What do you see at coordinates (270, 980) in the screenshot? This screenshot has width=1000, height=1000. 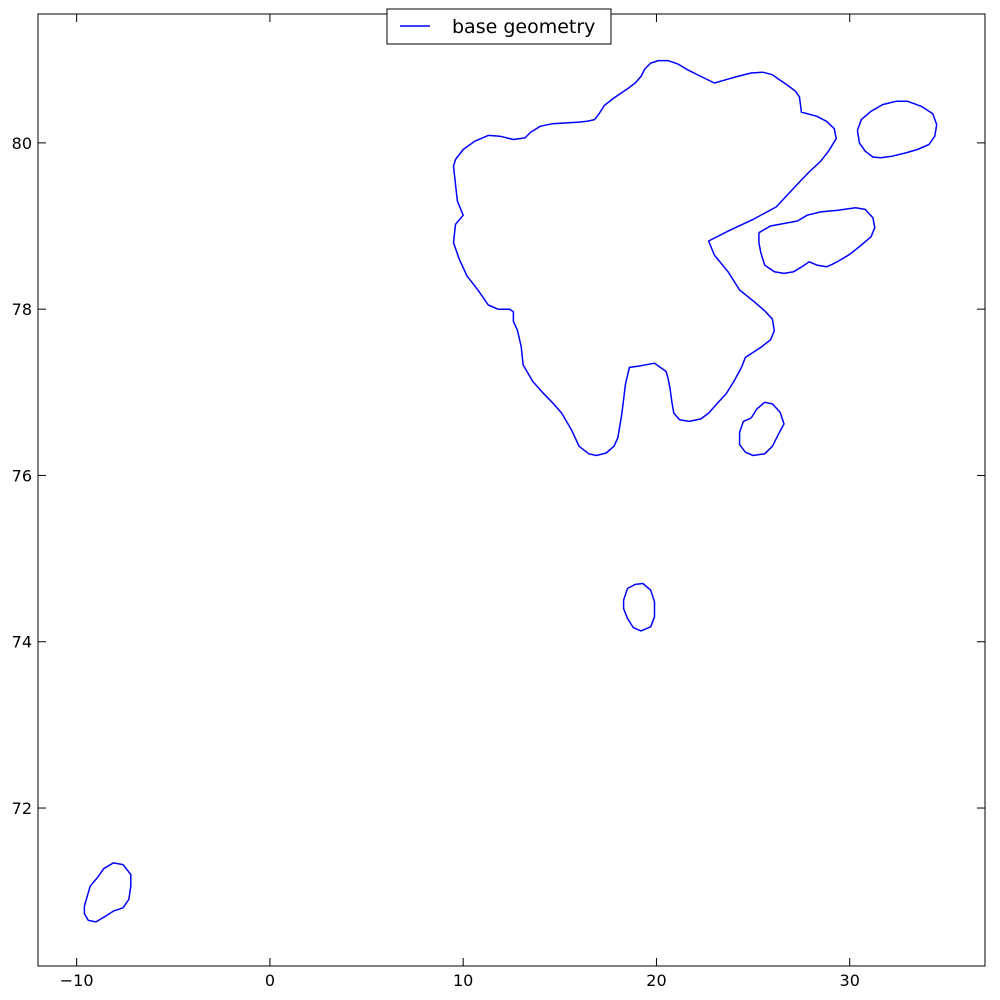 I see `x-tick-label: 0` at bounding box center [270, 980].